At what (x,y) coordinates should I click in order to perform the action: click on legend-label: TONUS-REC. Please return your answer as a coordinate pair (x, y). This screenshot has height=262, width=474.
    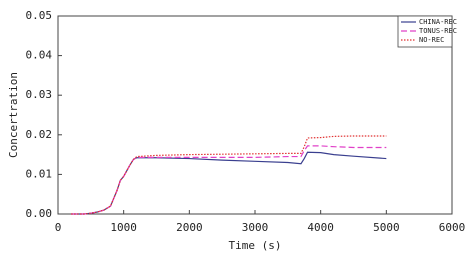
    Looking at the image, I should click on (438, 31).